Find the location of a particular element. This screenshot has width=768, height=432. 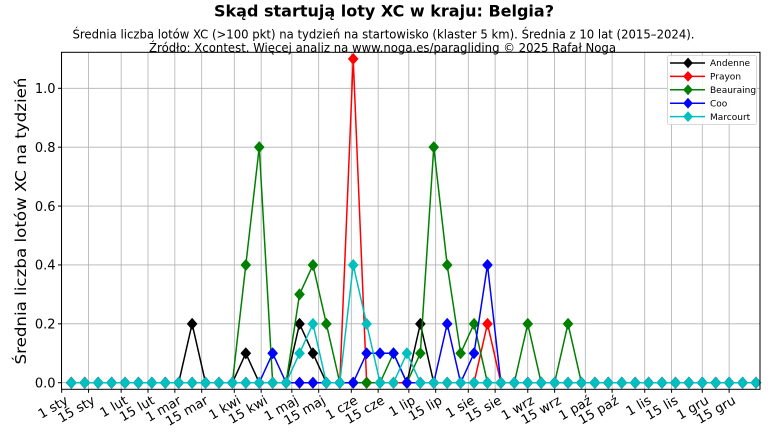

y-tick-label: 0.4 is located at coordinates (45, 266).